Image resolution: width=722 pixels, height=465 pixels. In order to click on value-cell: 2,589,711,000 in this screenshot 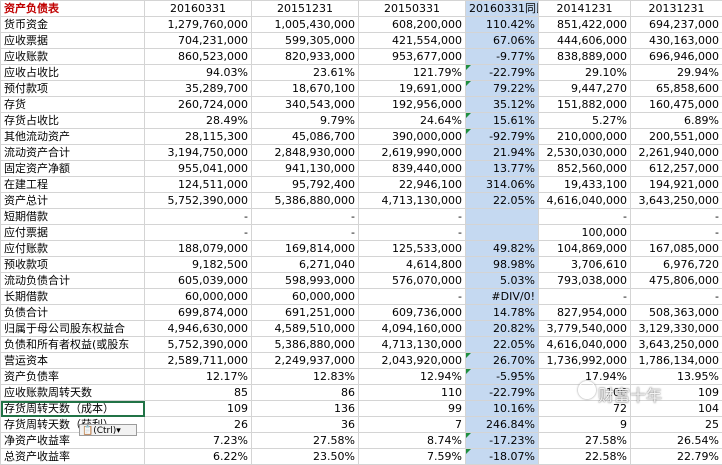, I will do `click(198, 361)`.